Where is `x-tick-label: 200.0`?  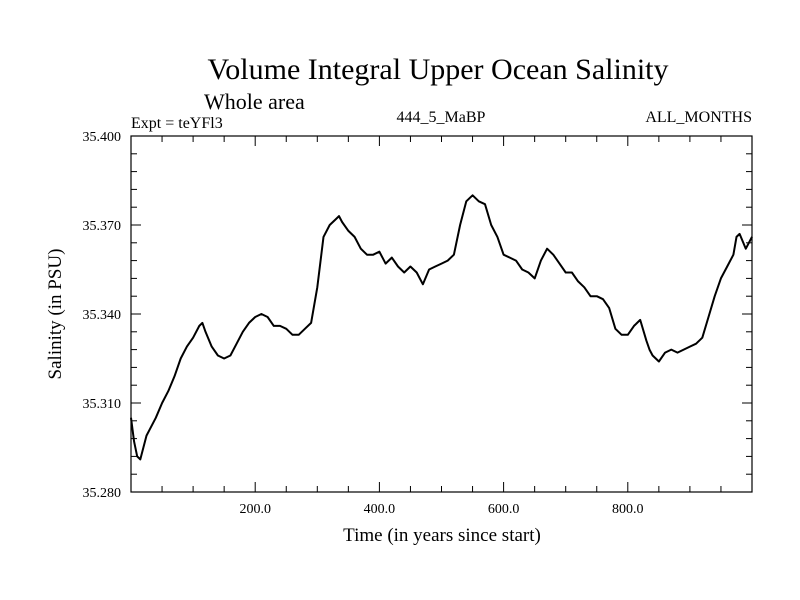
x-tick-label: 200.0 is located at coordinates (255, 509).